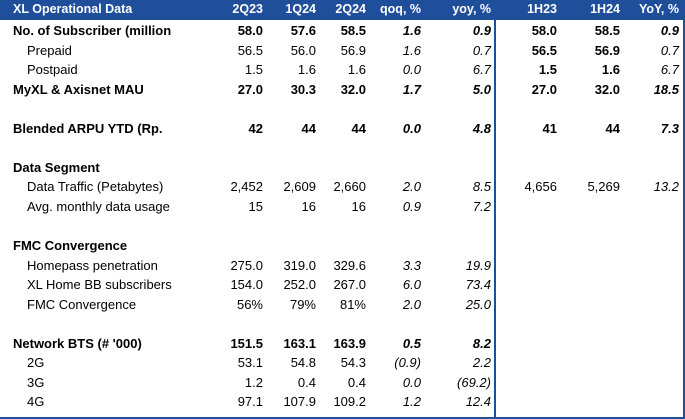 The height and width of the screenshot is (419, 685). What do you see at coordinates (411, 265) in the screenshot?
I see `row-value: 3.3` at bounding box center [411, 265].